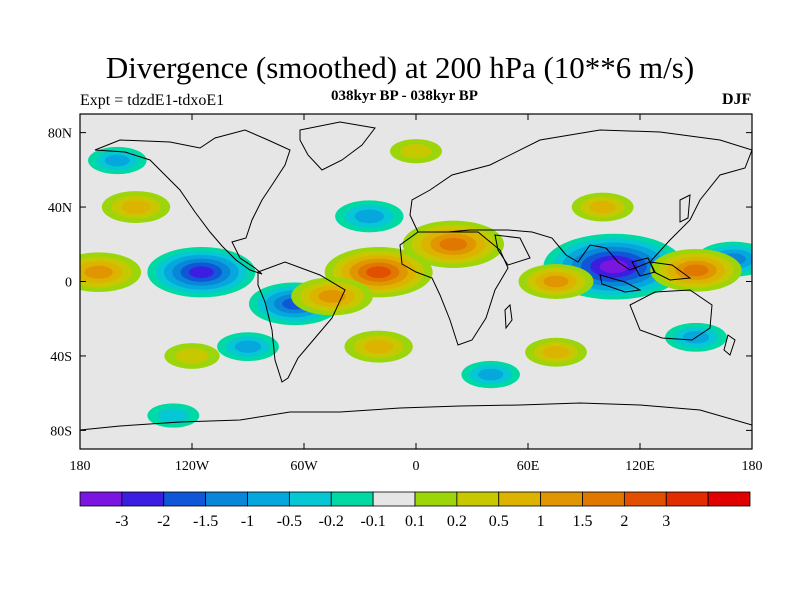 The height and width of the screenshot is (600, 800). What do you see at coordinates (624, 521) in the screenshot?
I see `colorbar-label: 2` at bounding box center [624, 521].